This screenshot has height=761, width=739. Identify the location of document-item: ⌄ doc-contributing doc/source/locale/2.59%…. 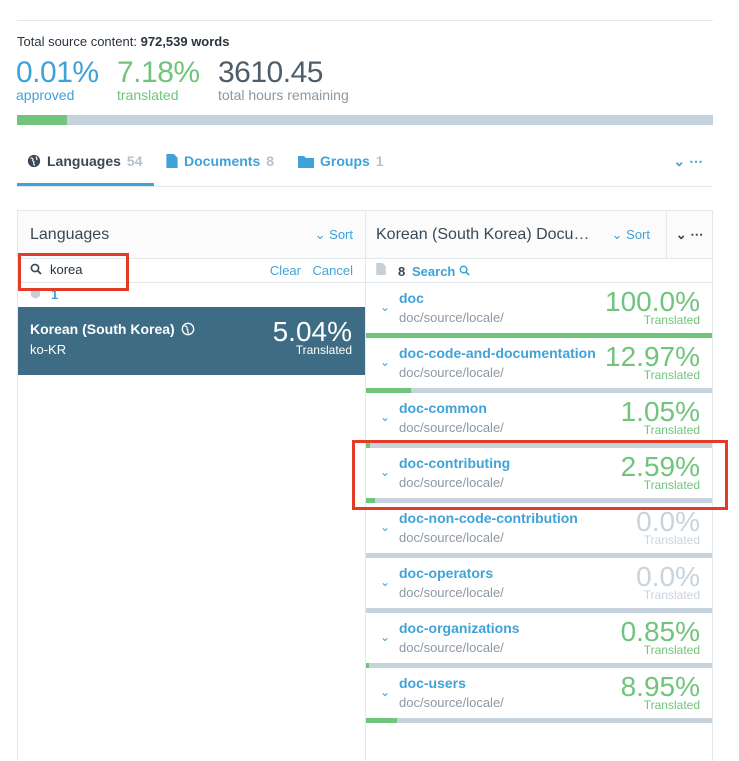
(539, 475).